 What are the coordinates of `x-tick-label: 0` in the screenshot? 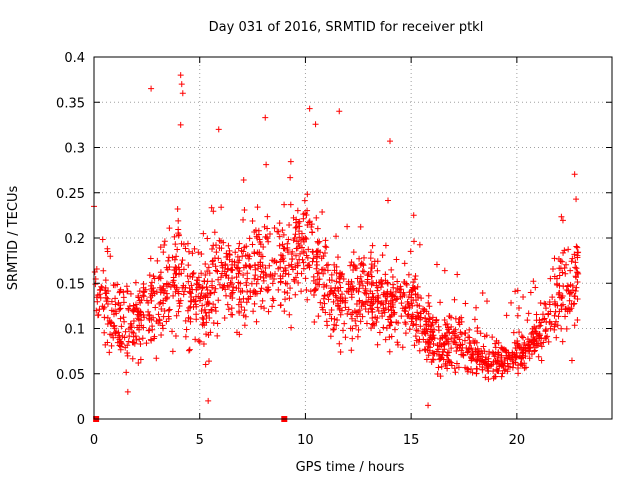 It's located at (94, 440).